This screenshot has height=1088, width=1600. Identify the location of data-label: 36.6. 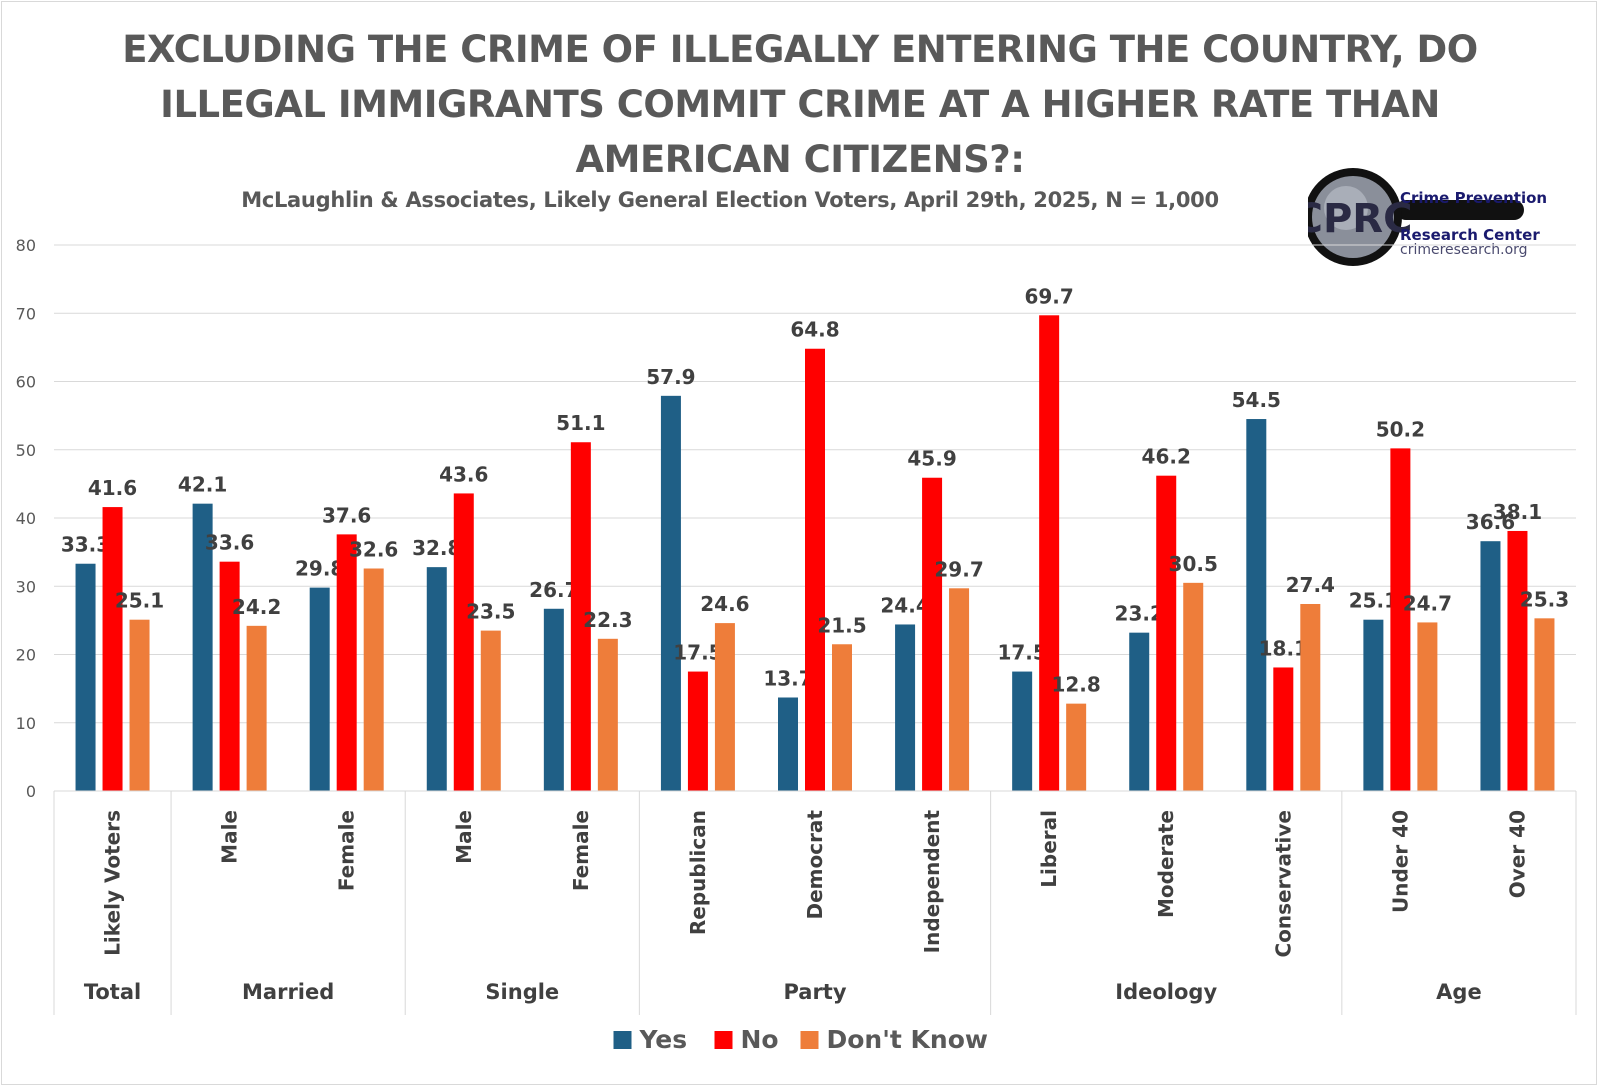
(1490, 522).